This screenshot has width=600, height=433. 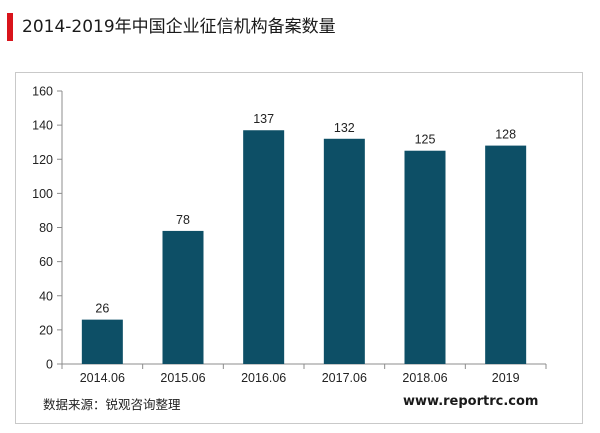 I want to click on title-bar: 2014-2019年中国企业征信机构备案数量, so click(x=300, y=27).